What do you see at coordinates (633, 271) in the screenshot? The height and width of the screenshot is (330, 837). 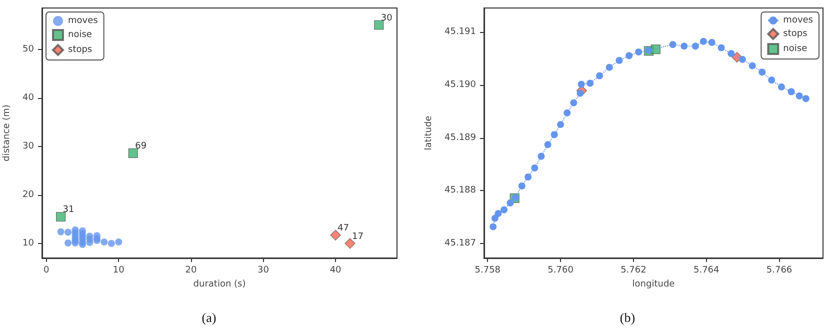 I see `x-tick-label: 5.762` at bounding box center [633, 271].